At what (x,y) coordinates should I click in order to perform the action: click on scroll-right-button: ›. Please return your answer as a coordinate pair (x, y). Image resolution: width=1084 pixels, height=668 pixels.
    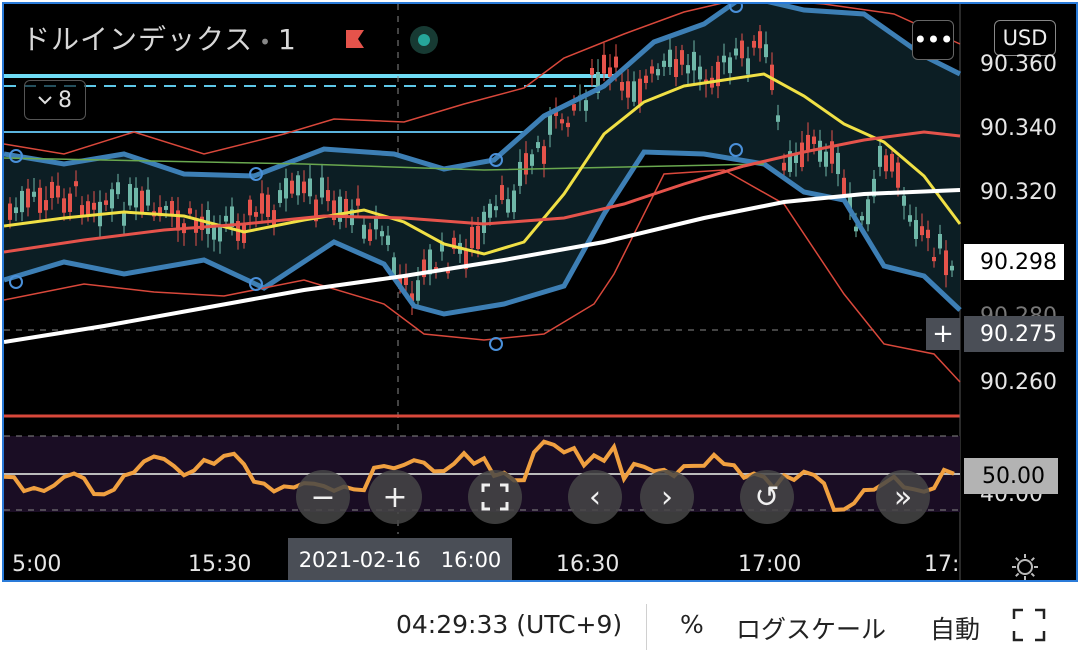
    Looking at the image, I should click on (667, 497).